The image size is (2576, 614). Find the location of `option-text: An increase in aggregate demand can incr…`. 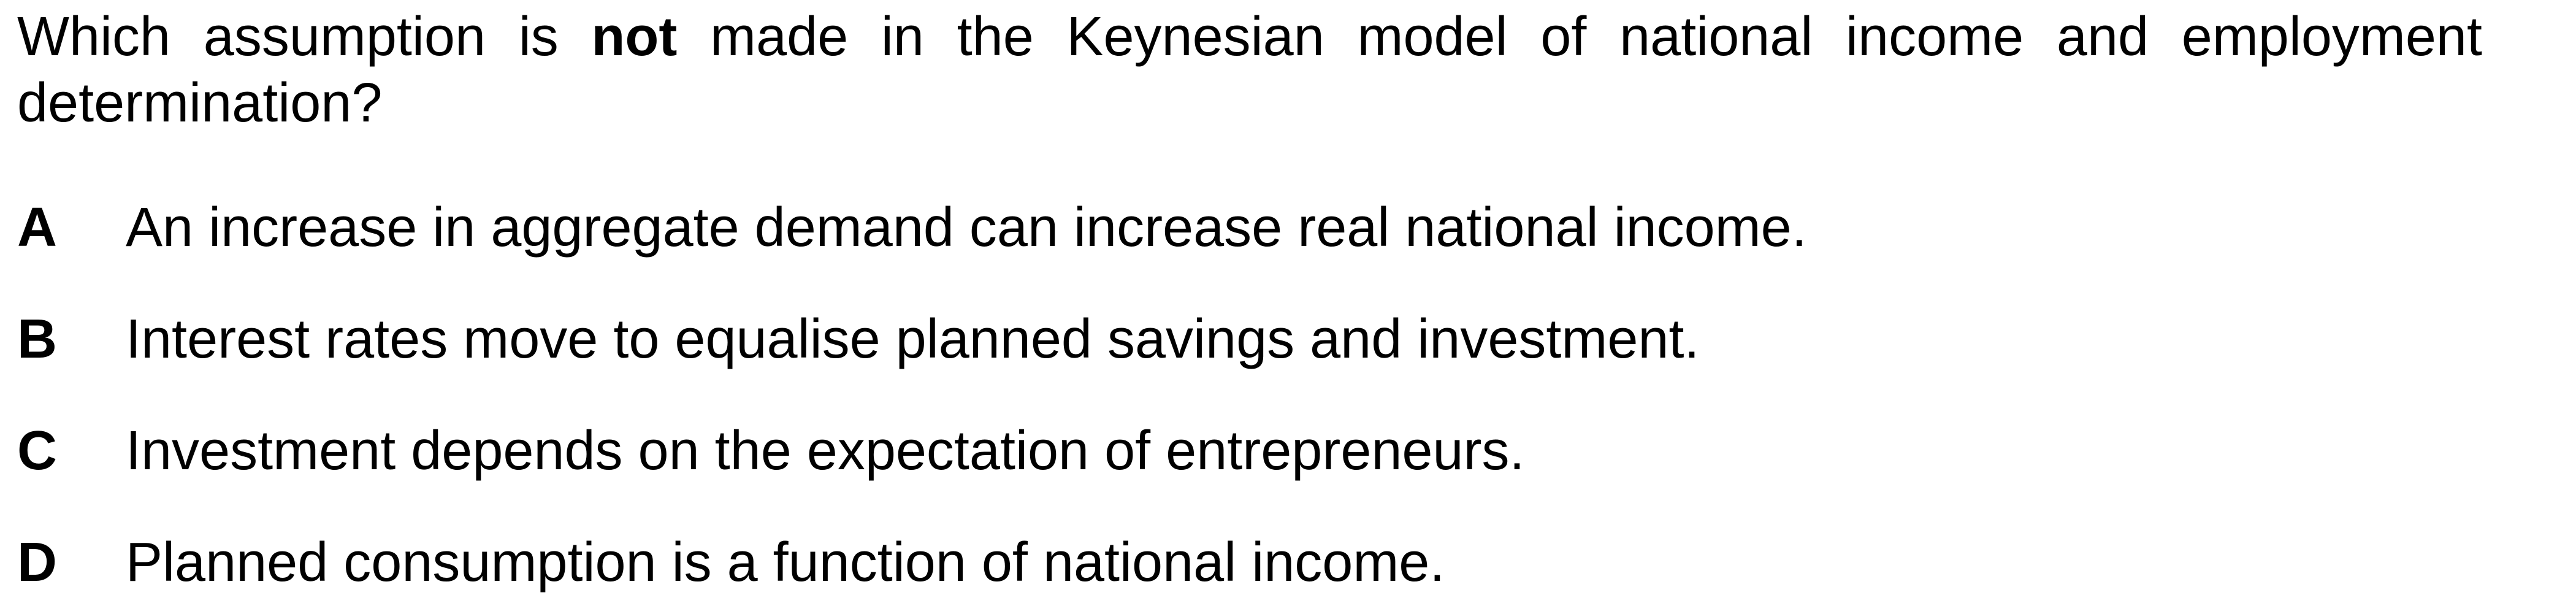

option-text: An increase in aggregate demand can incr… is located at coordinates (966, 228).